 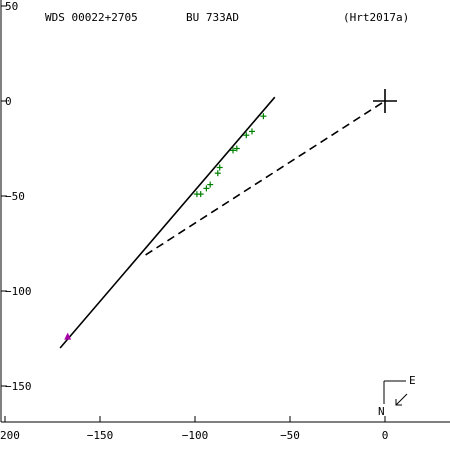 I want to click on reference-code: (Hrt2017a), so click(x=376, y=17).